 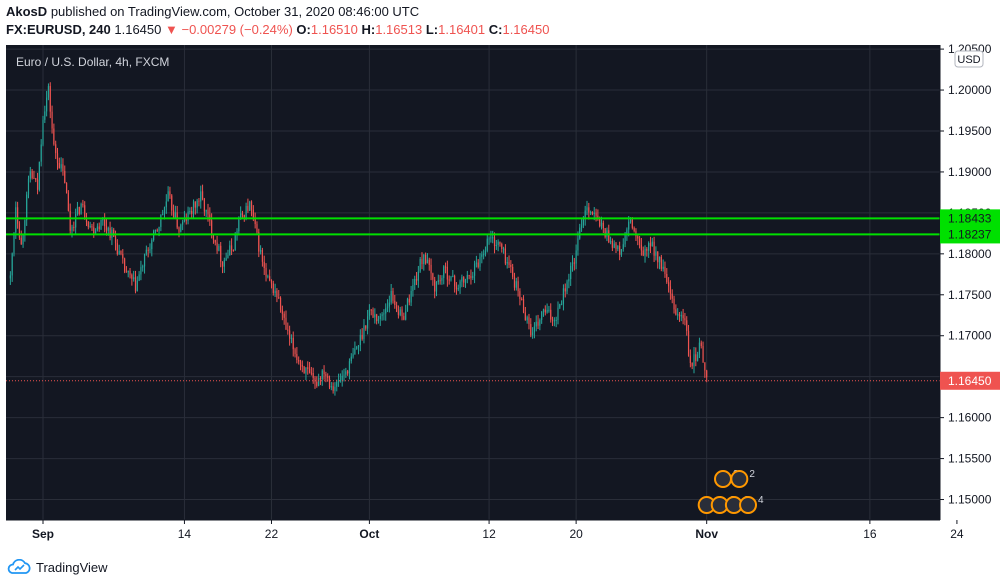 What do you see at coordinates (27, 11) in the screenshot?
I see `author-name: AkosD` at bounding box center [27, 11].